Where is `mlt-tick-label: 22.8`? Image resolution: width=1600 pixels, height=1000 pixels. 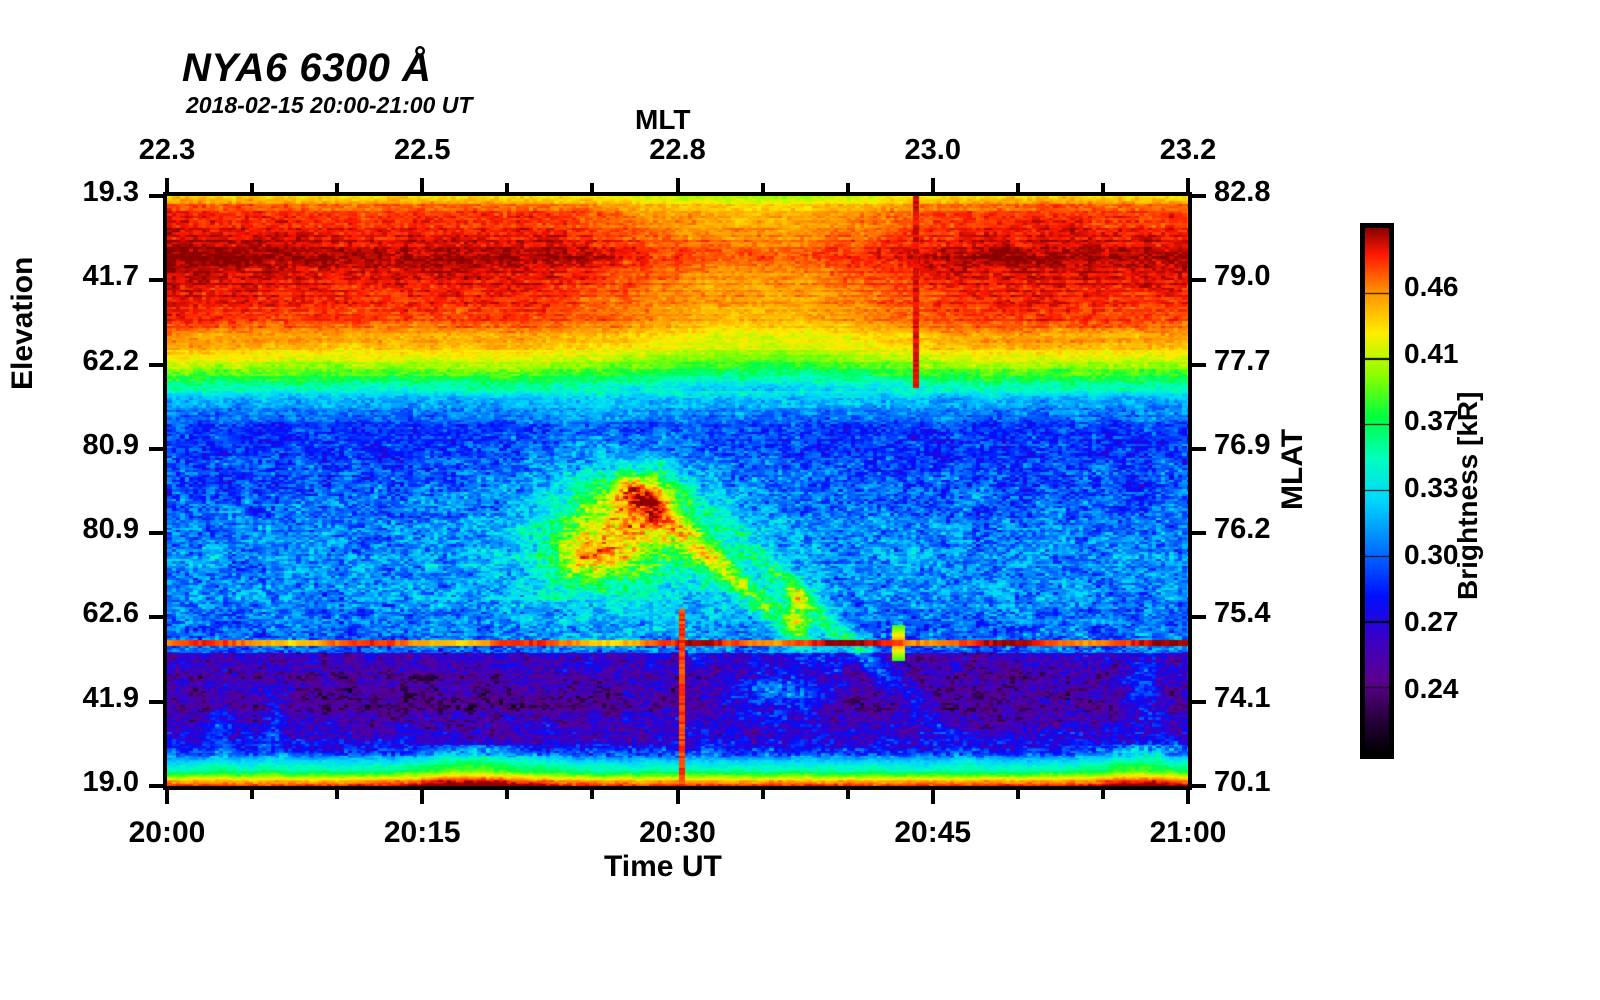 mlt-tick-label: 22.8 is located at coordinates (677, 150).